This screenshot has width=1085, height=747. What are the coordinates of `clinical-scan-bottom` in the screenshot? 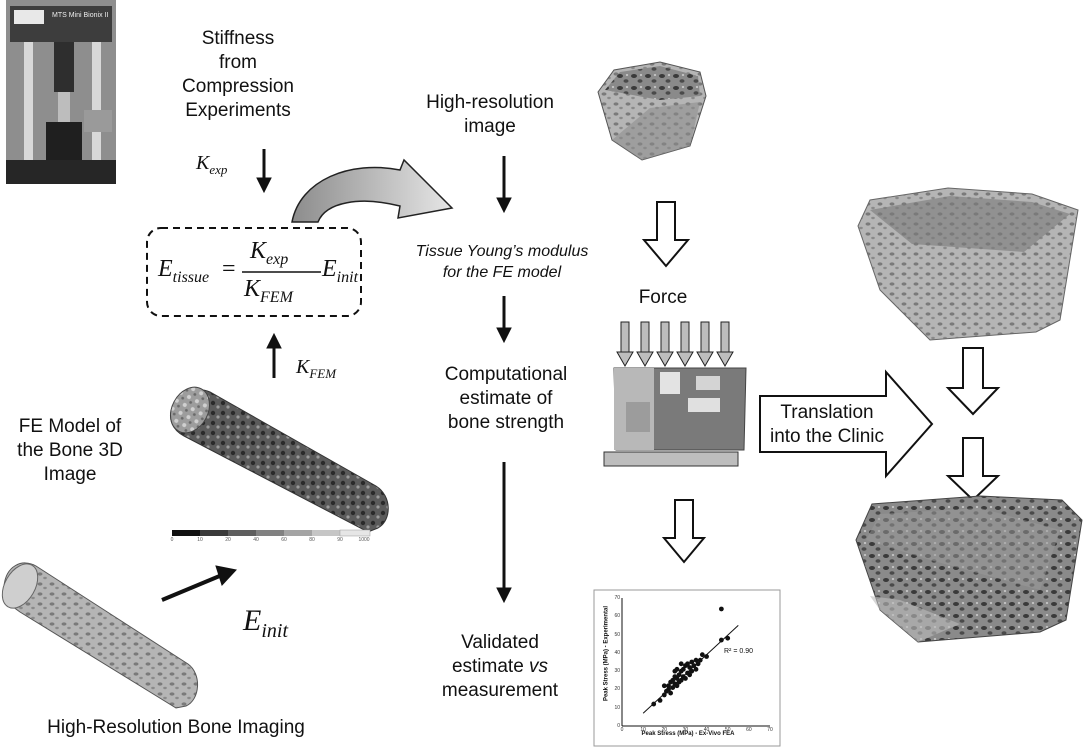 It's located at (969, 569).